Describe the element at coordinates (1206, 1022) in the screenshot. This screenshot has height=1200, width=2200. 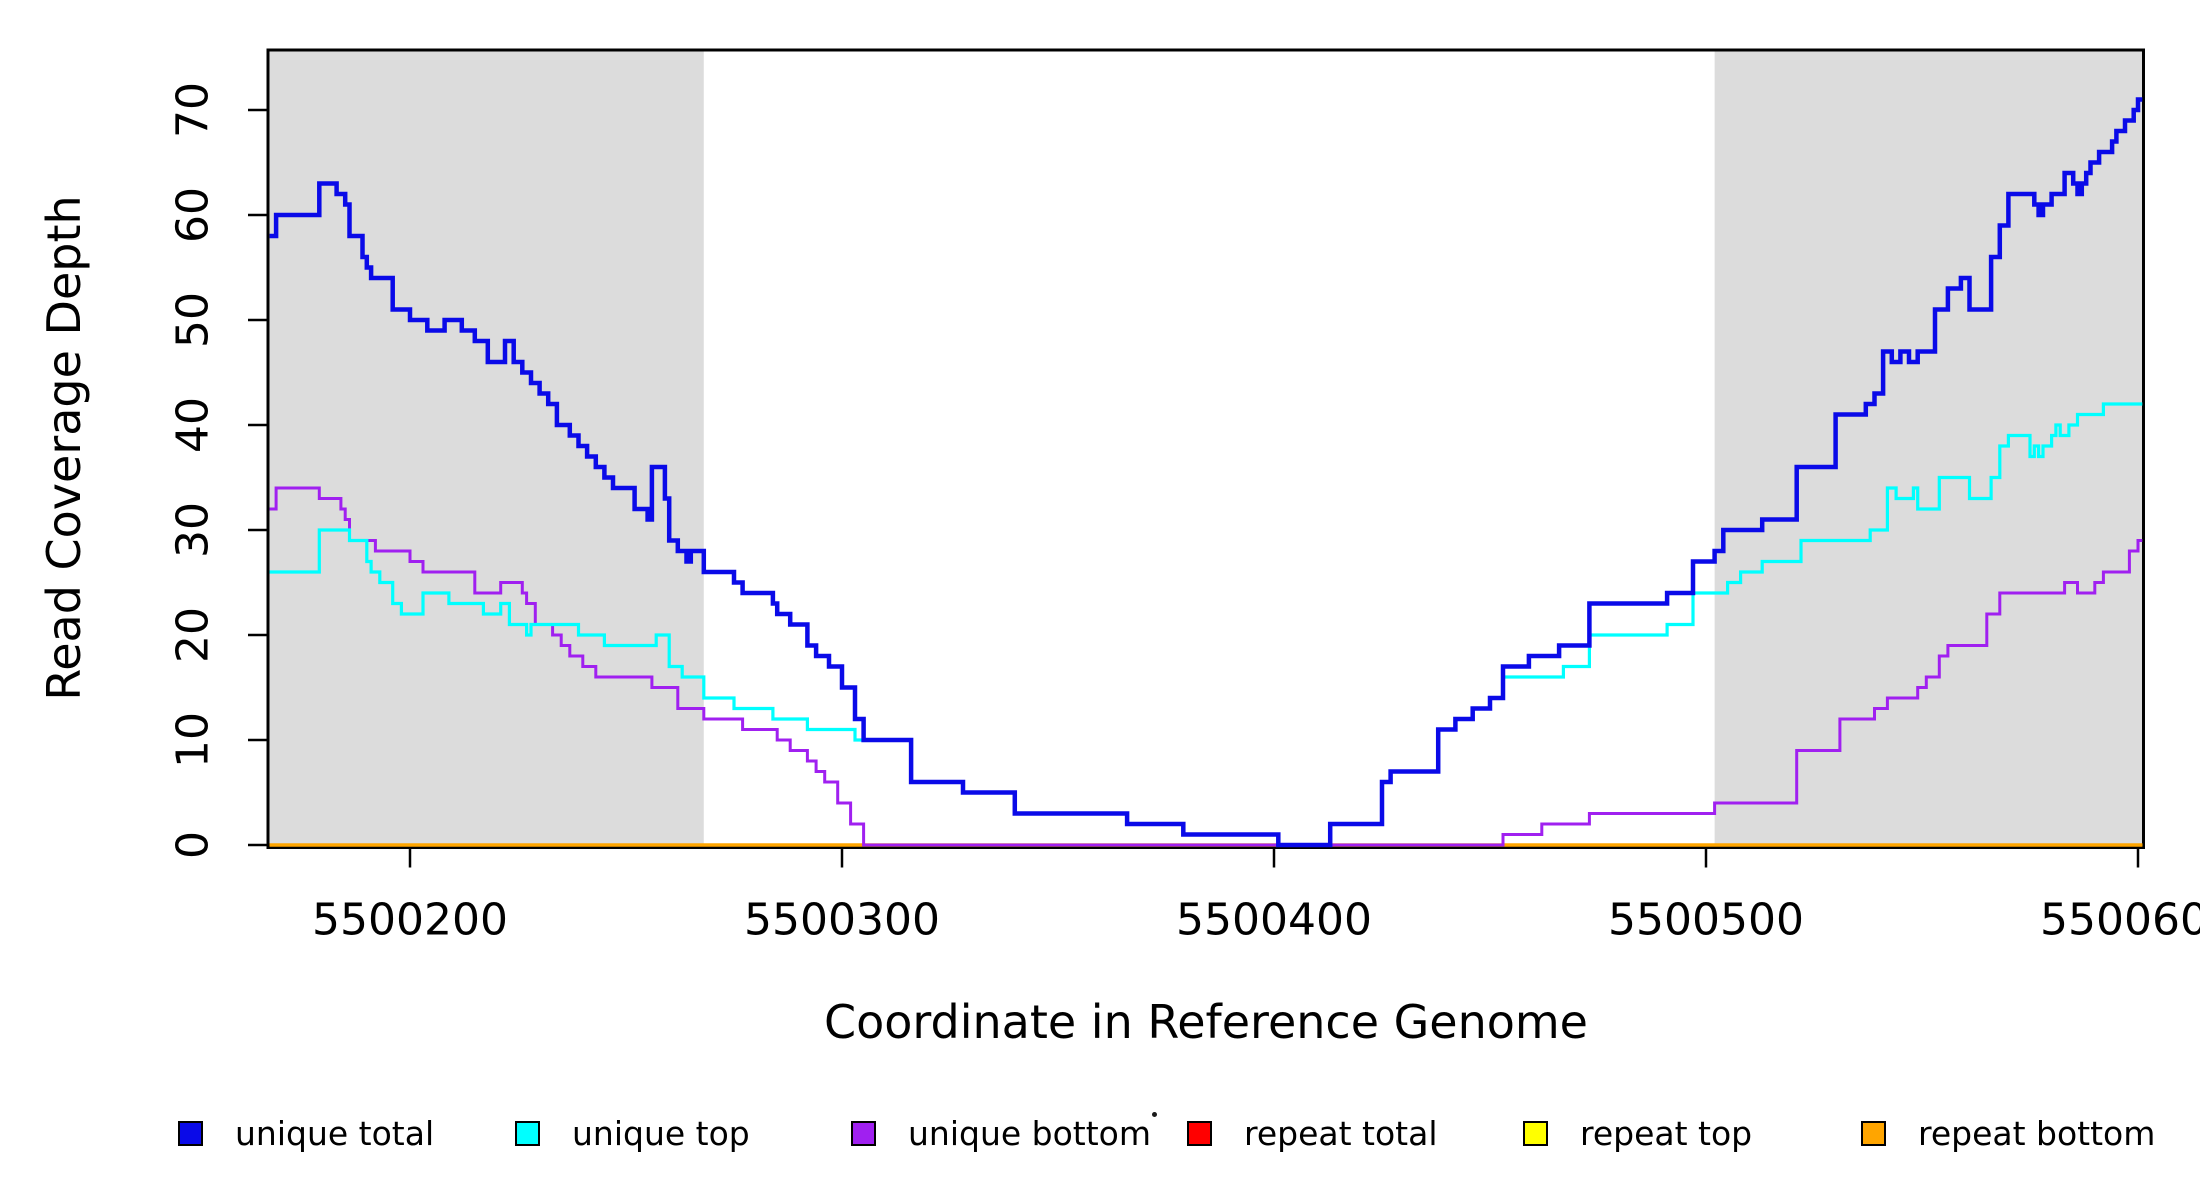
I see `x-axis-title: Coordinate in Reference Genome` at that location.